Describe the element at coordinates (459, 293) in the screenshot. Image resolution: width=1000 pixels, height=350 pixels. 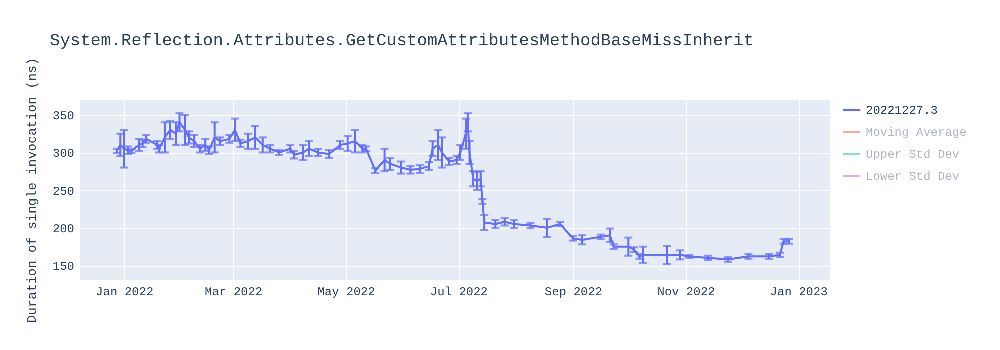
I see `x-tick-label: Jul 2022` at that location.